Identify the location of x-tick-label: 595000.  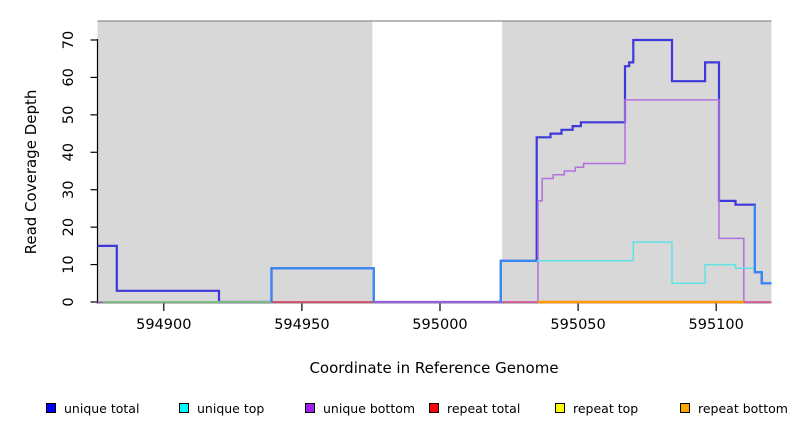
(439, 325).